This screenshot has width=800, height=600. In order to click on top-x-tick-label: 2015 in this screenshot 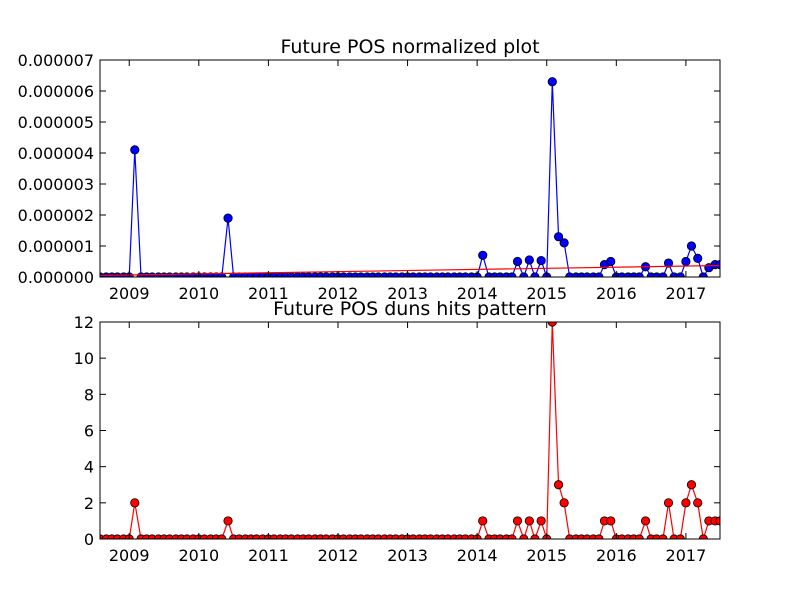, I will do `click(546, 293)`.